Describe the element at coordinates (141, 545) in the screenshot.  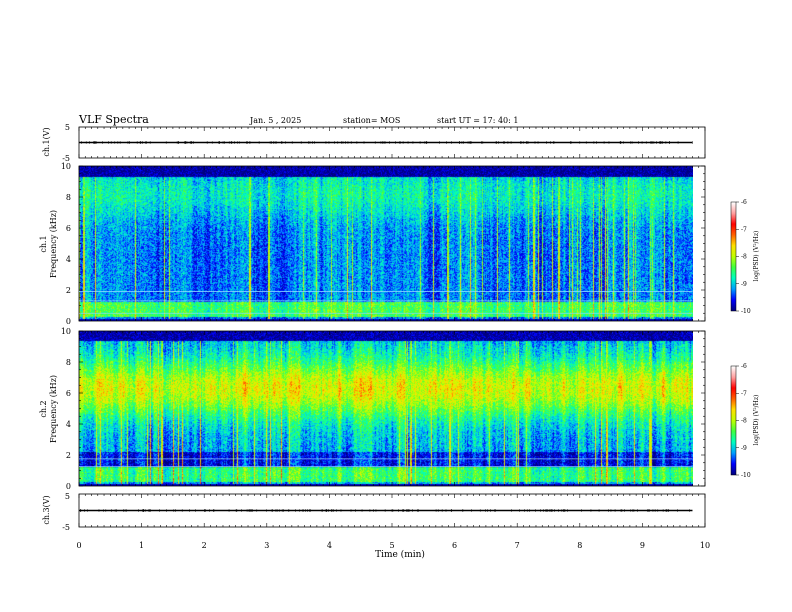
I see `x-tick-label: 1` at that location.